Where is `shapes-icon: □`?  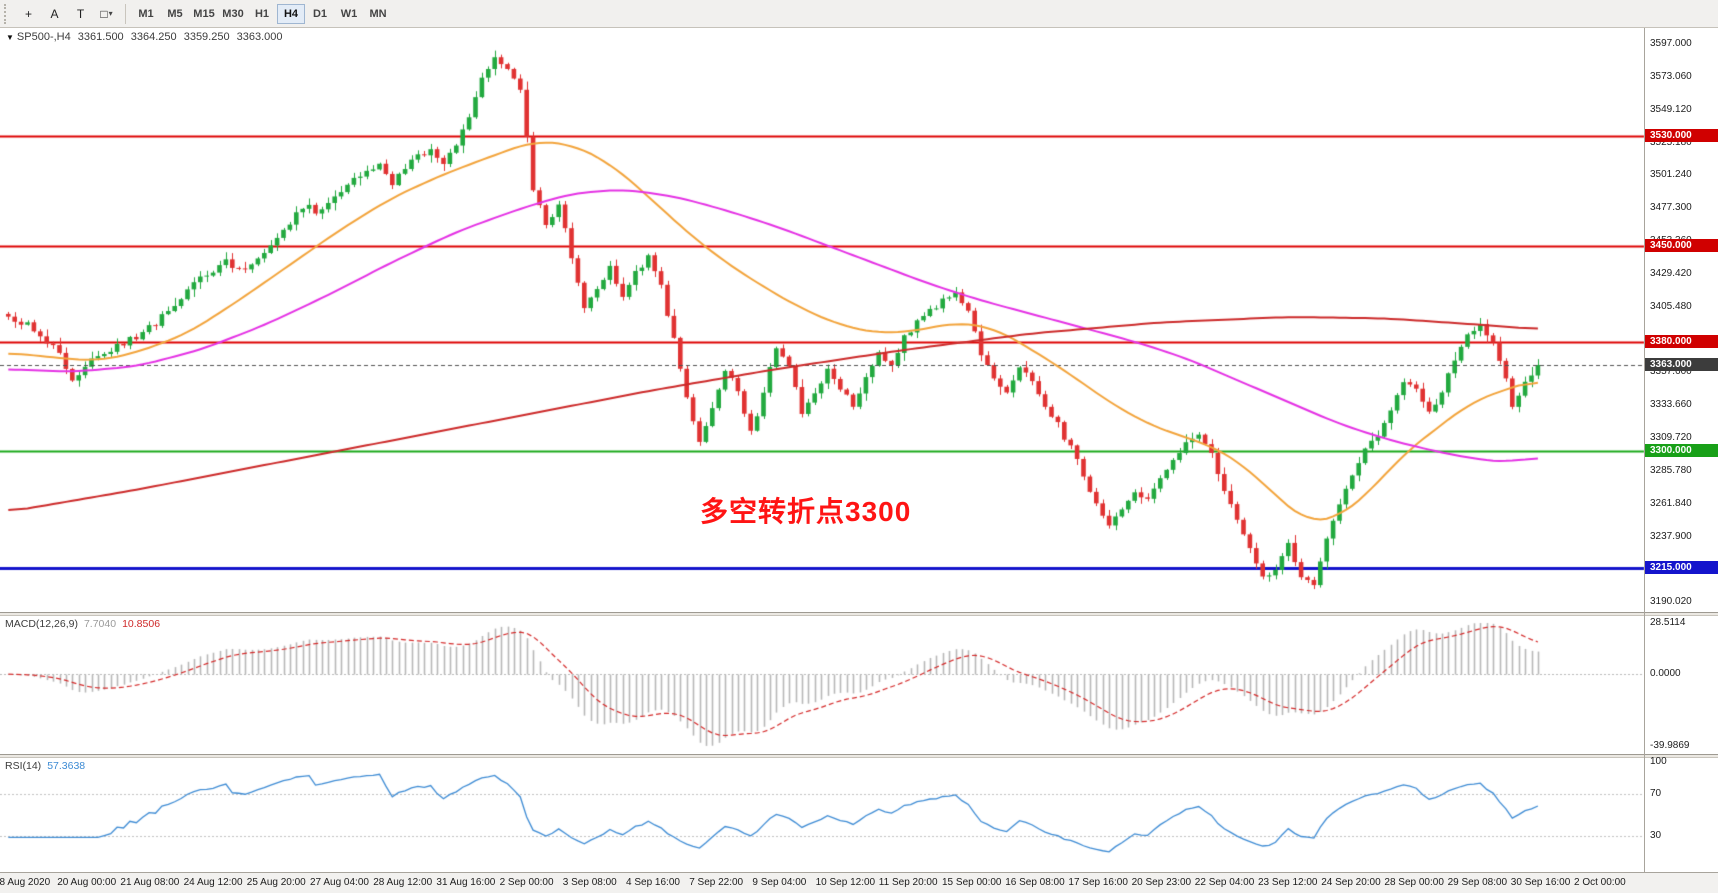
shapes-icon: □ is located at coordinates (104, 13).